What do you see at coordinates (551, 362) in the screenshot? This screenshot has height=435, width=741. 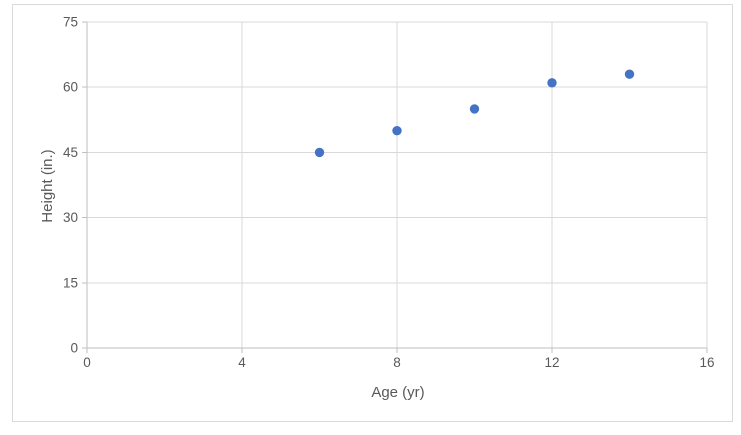 I see `x-tick-label: 12` at bounding box center [551, 362].